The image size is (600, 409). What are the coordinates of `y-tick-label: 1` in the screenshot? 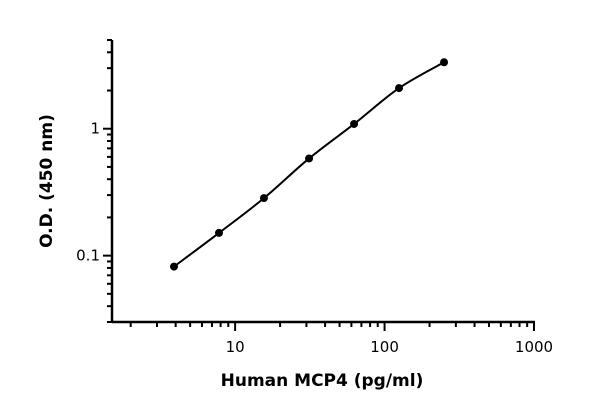 It's located at (95, 129).